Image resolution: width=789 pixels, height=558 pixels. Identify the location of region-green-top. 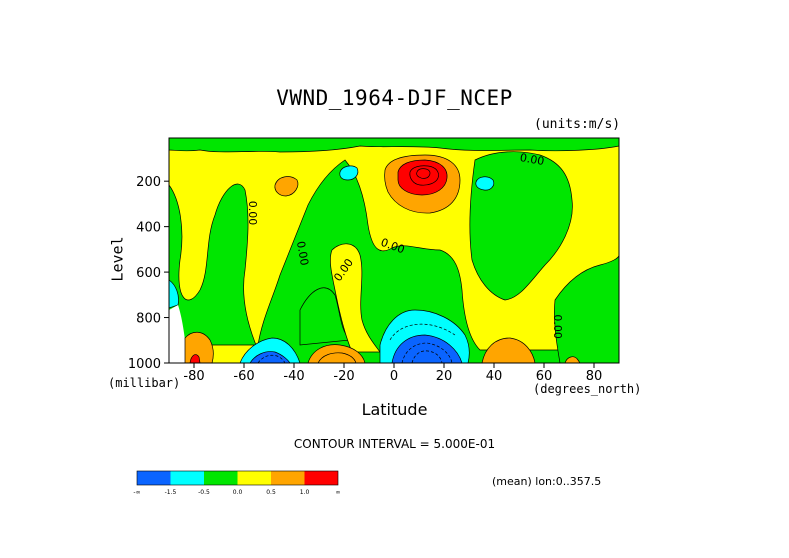
(394, 145).